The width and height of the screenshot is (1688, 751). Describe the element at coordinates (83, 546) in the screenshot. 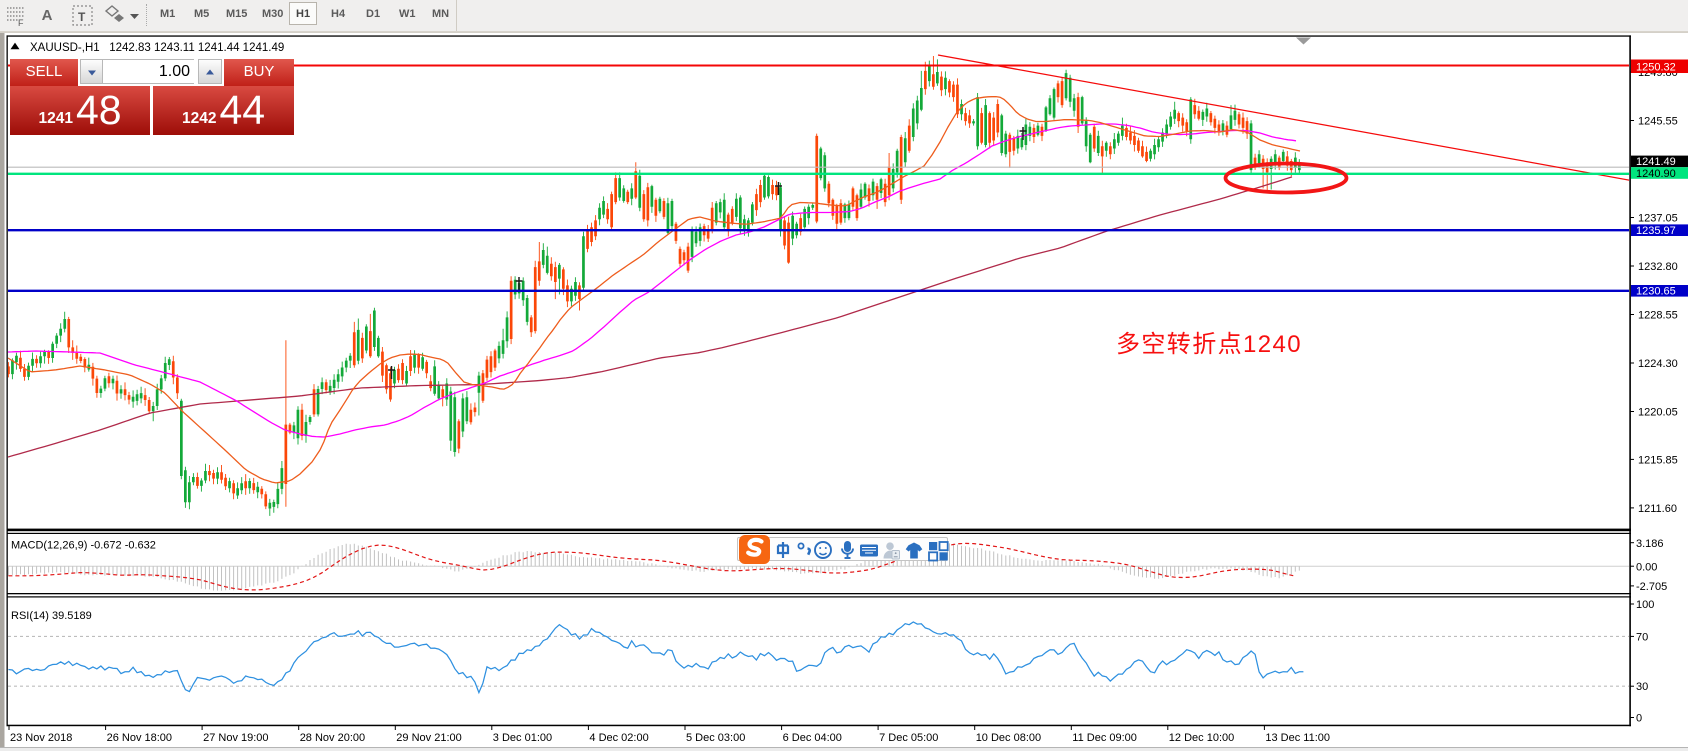

I see `svg-text: MACD(12,26,9) -0.672 -0.632` at that location.